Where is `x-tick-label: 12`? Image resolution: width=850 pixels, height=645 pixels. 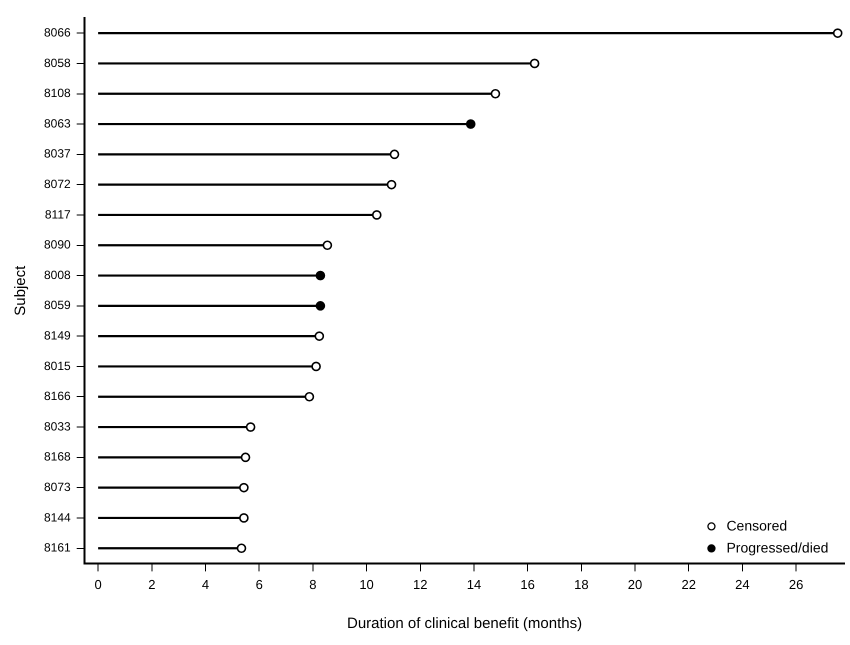 x-tick-label: 12 is located at coordinates (420, 584).